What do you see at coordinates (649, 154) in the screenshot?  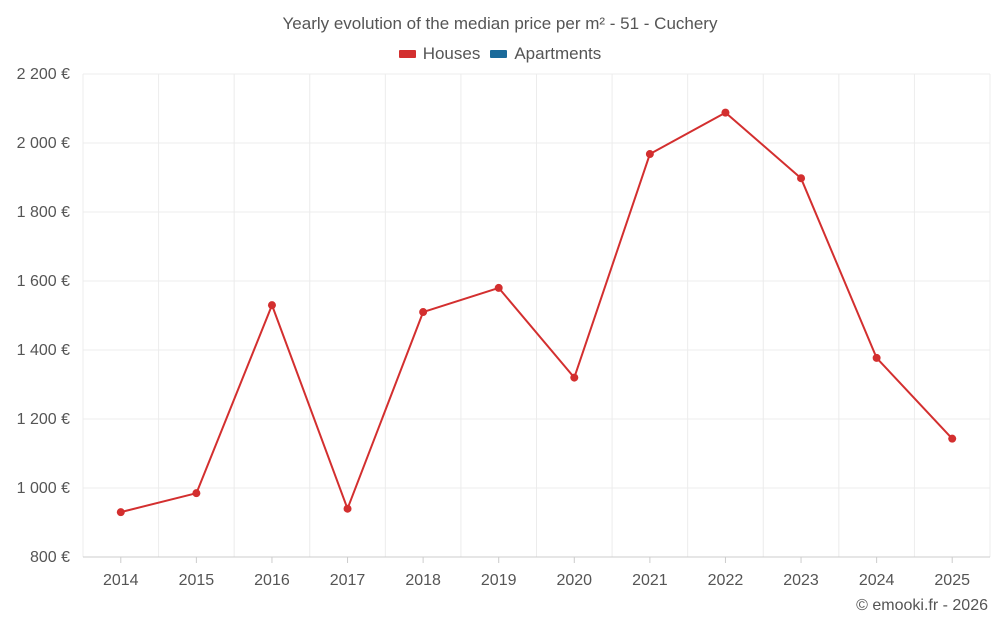 I see `data-point-houses-2021` at bounding box center [649, 154].